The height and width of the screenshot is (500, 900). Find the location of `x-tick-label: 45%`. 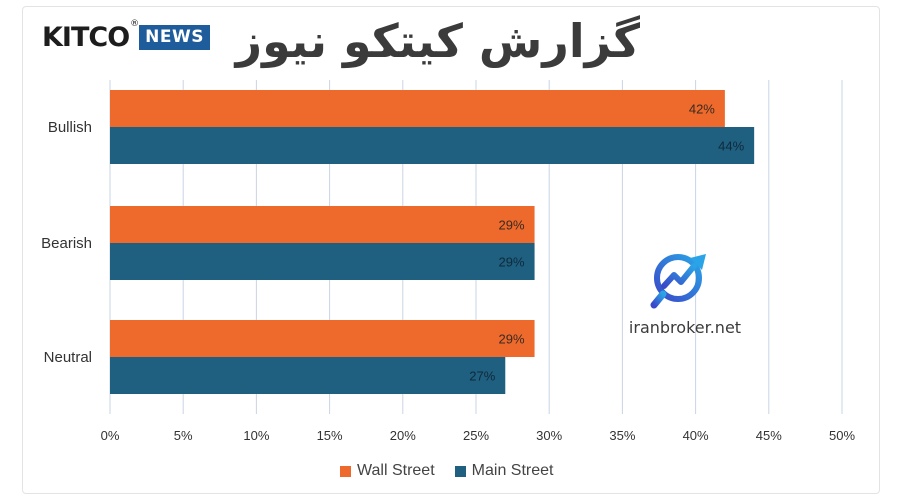

x-tick-label: 45% is located at coordinates (769, 435).